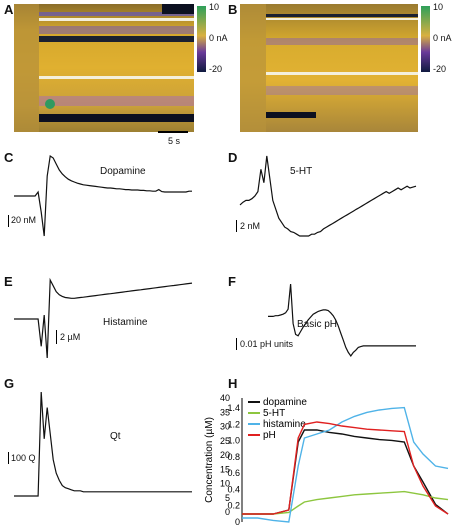 The image size is (454, 529). What do you see at coordinates (201, 39) in the screenshot?
I see `colorbar-a` at bounding box center [201, 39].